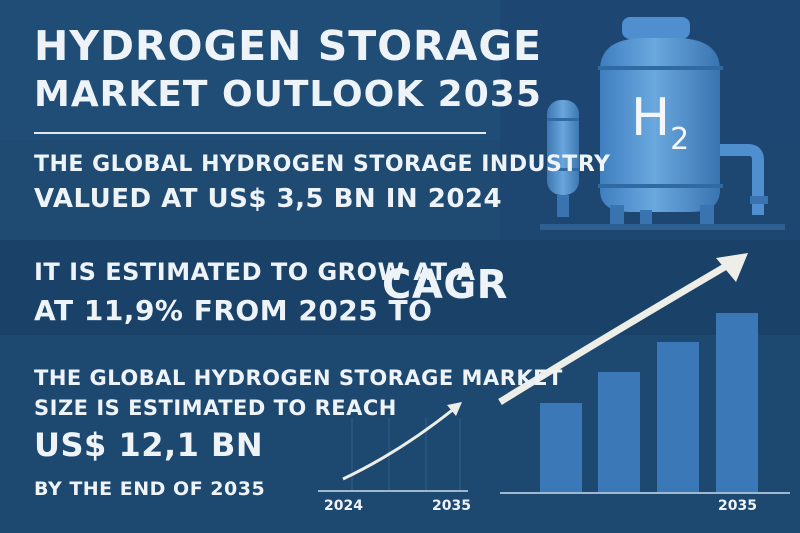  Describe the element at coordinates (445, 285) in the screenshot. I see `cagr-label: CAGR` at that location.